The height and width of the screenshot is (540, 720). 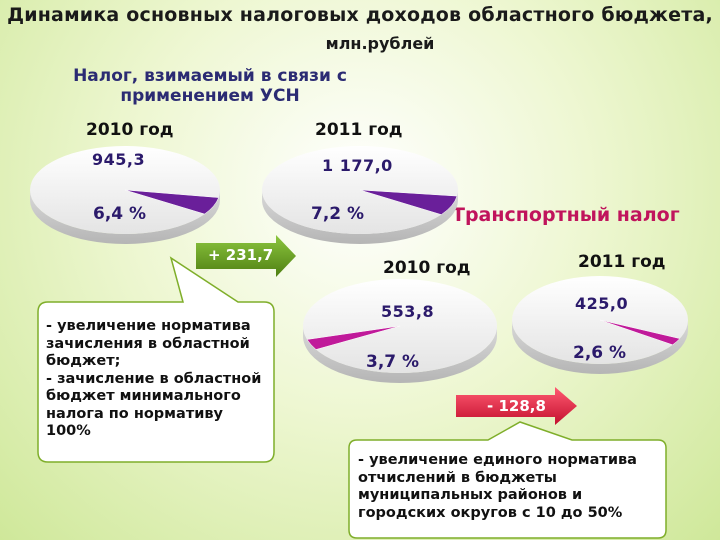 What do you see at coordinates (640, 332) in the screenshot?
I see `transport-pie-2011-slice` at bounding box center [640, 332].